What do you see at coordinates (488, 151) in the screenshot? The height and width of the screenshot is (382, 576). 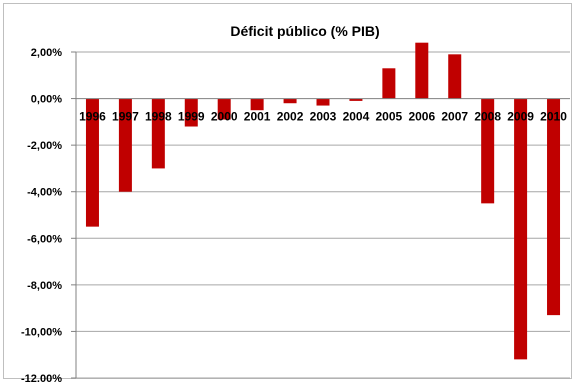 I see `bar-2008` at bounding box center [488, 151].